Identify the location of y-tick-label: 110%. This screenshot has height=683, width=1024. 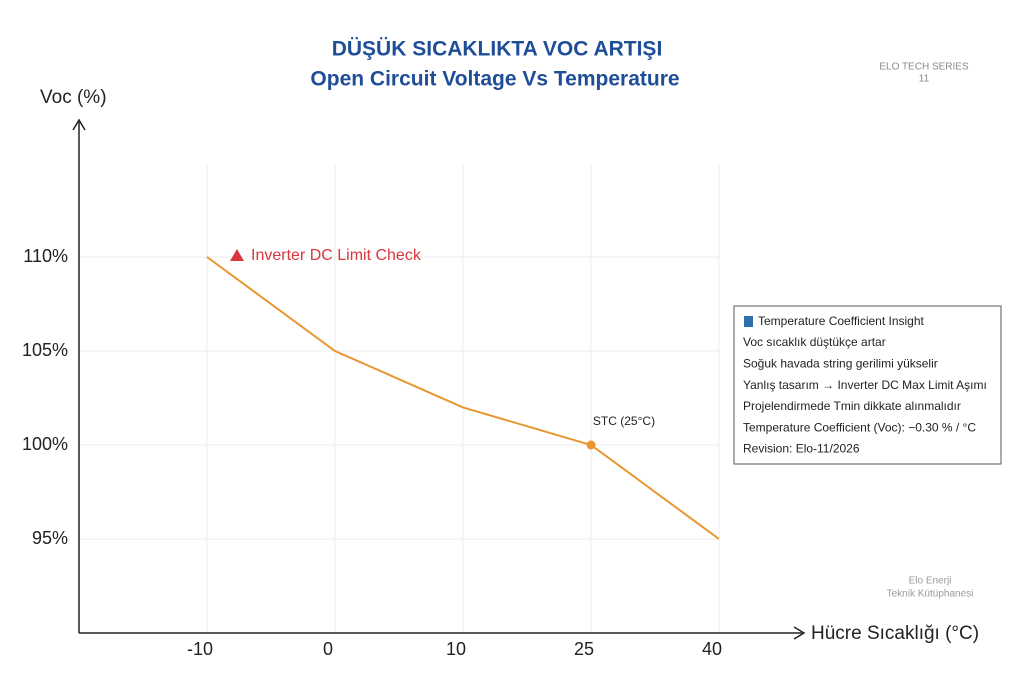
(45, 256).